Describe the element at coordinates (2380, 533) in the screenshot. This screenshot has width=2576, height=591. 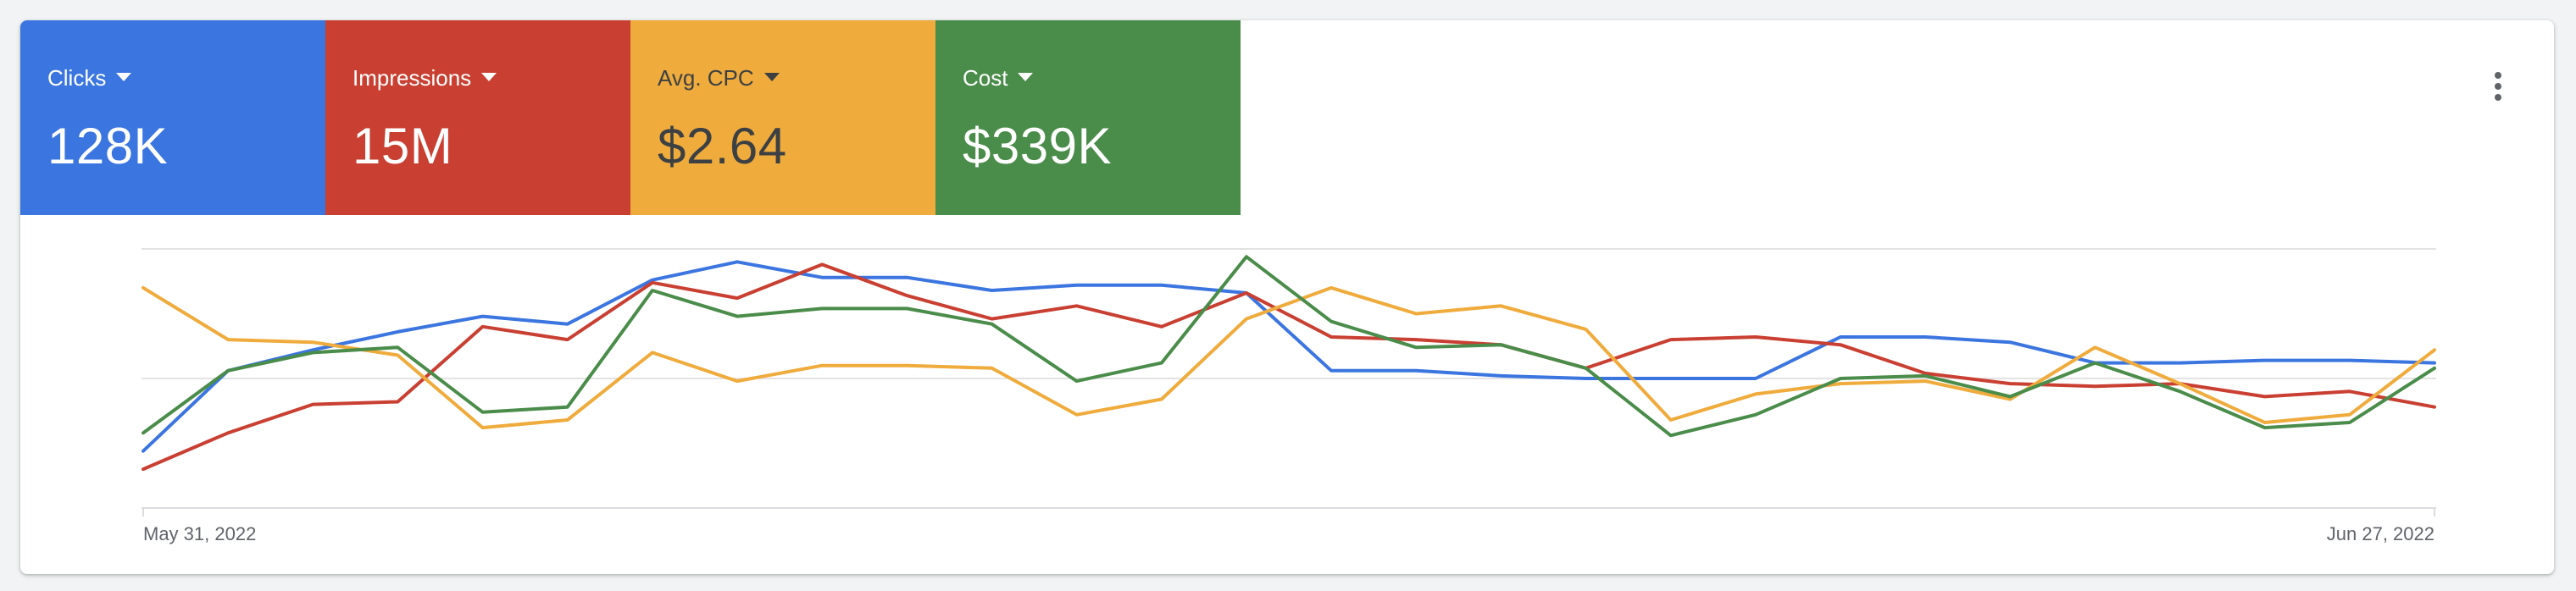
I see `x-tick-label-end: Jun 27, 2022` at that location.